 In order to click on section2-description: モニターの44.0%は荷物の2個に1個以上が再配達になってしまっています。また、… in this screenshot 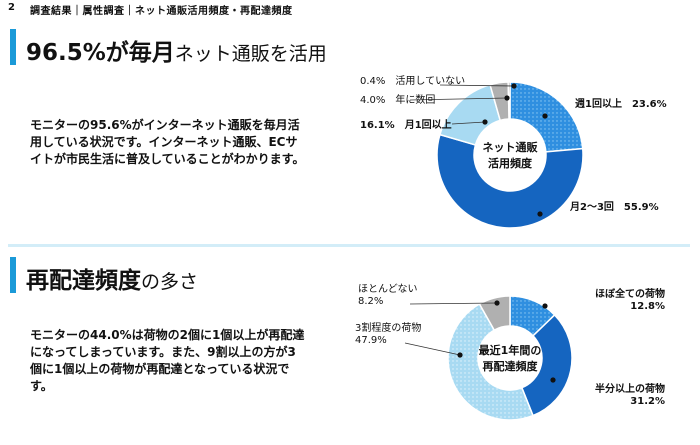, I will do `click(167, 360)`.